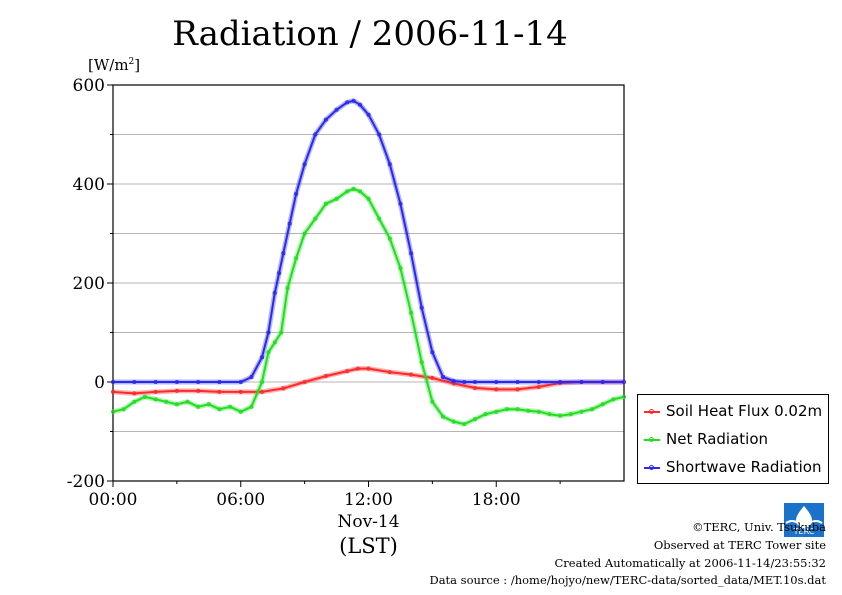 The image size is (842, 595). What do you see at coordinates (113, 500) in the screenshot?
I see `x-tick-label: 00:00` at bounding box center [113, 500].